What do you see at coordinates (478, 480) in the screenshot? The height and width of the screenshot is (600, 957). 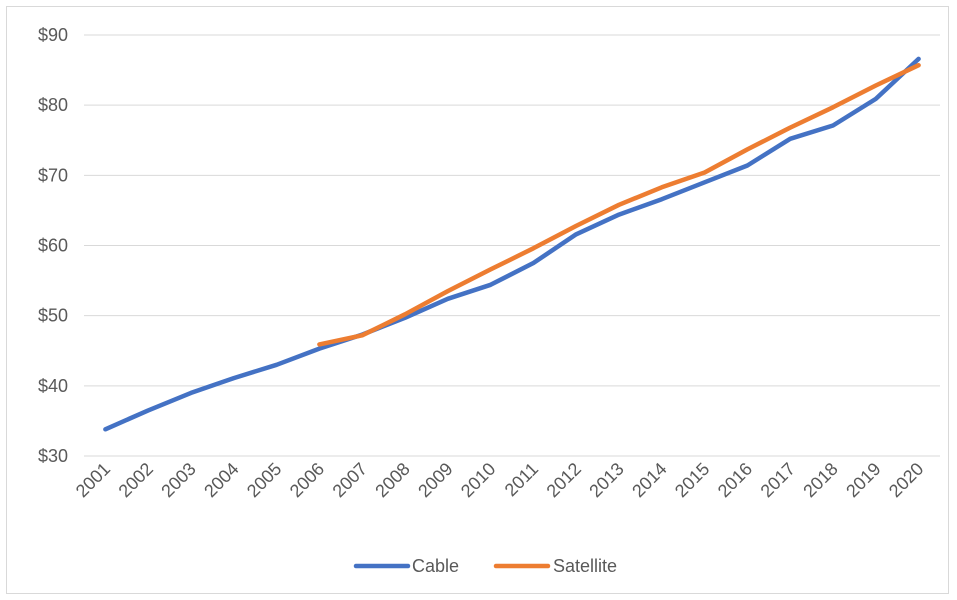 I see `x-tick-label: 2010` at bounding box center [478, 480].